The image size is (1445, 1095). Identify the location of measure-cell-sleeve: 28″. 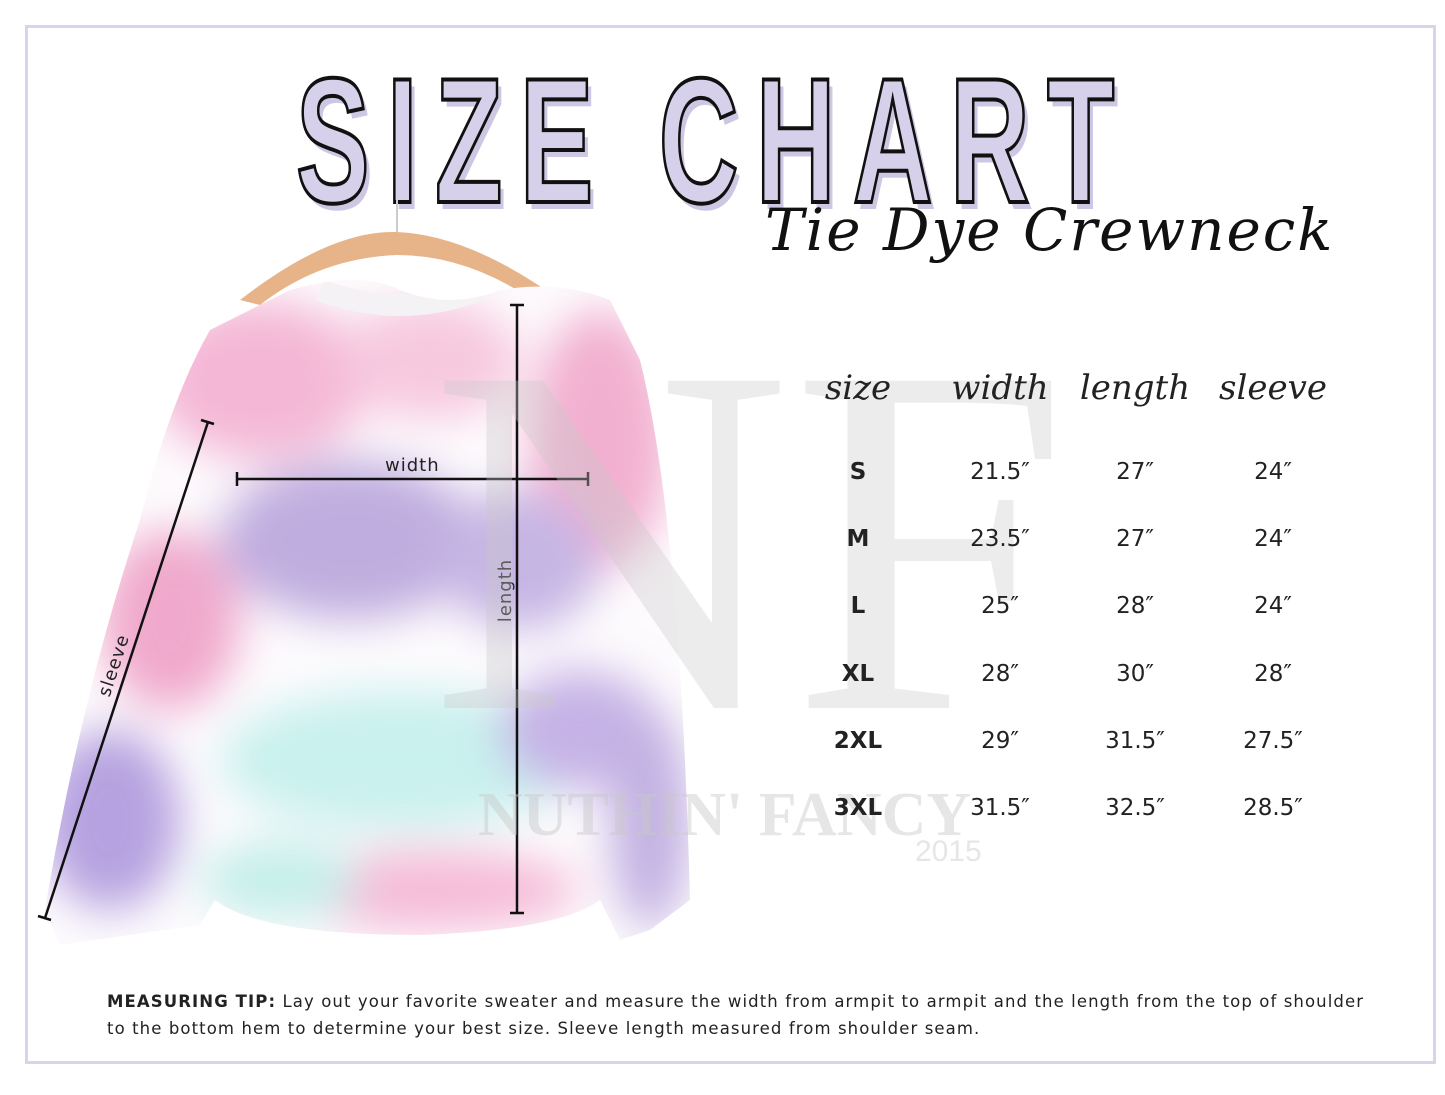
(1273, 674).